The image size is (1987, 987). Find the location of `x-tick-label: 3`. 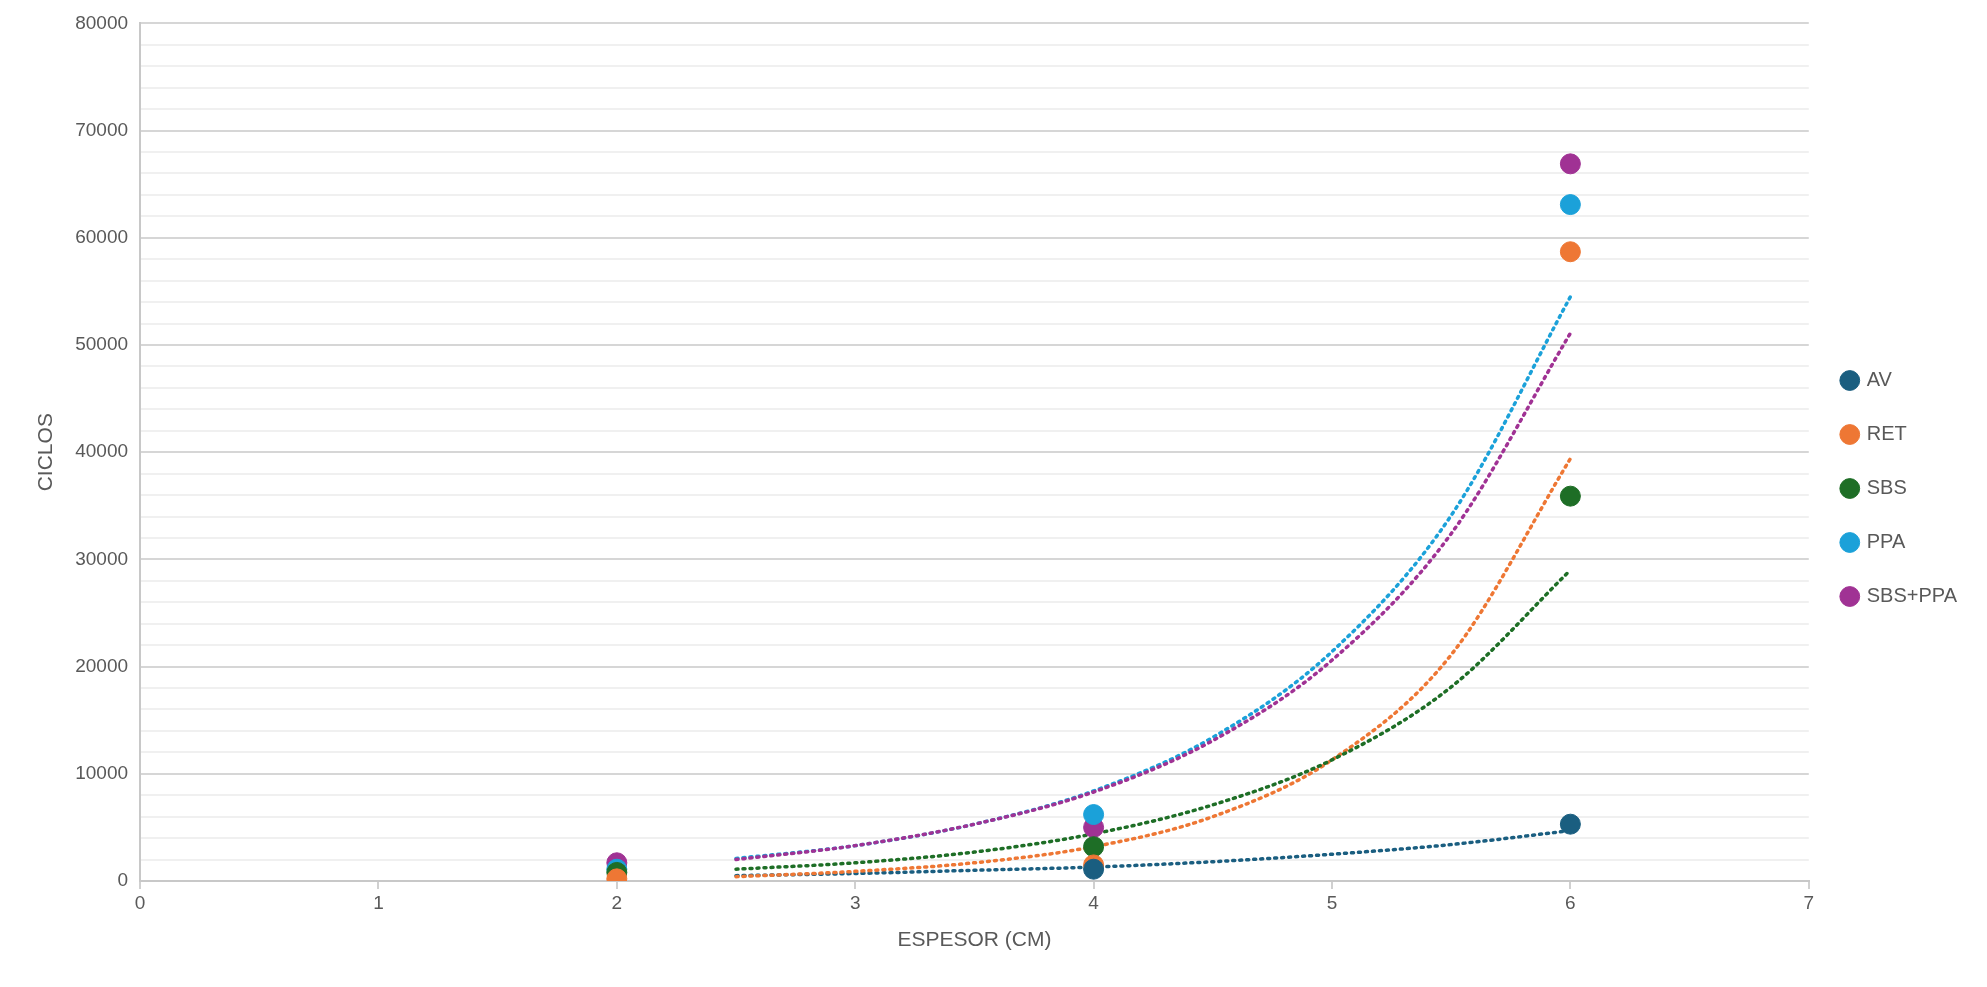

x-tick-label: 3 is located at coordinates (855, 902).